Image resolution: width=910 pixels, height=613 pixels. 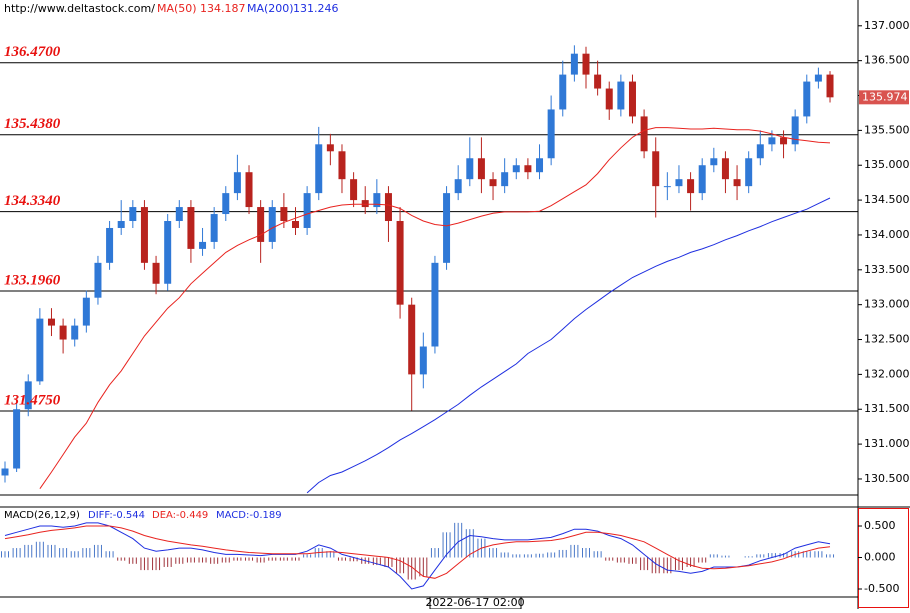 I want to click on y-tick-label: 0.000, so click(x=880, y=557).